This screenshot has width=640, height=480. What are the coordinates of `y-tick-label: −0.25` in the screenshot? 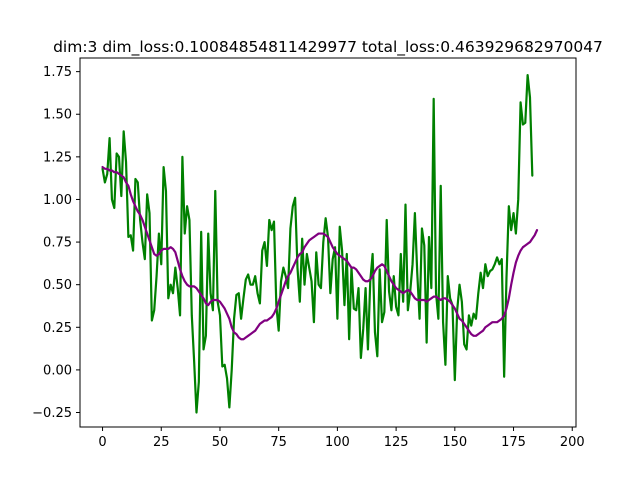 It's located at (52, 413).